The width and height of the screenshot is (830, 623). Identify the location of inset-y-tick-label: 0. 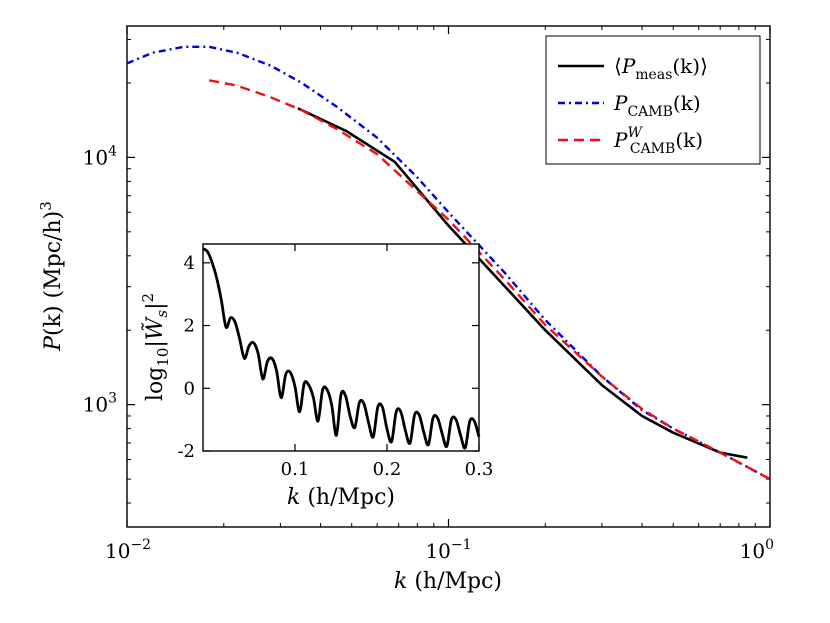
(189, 388).